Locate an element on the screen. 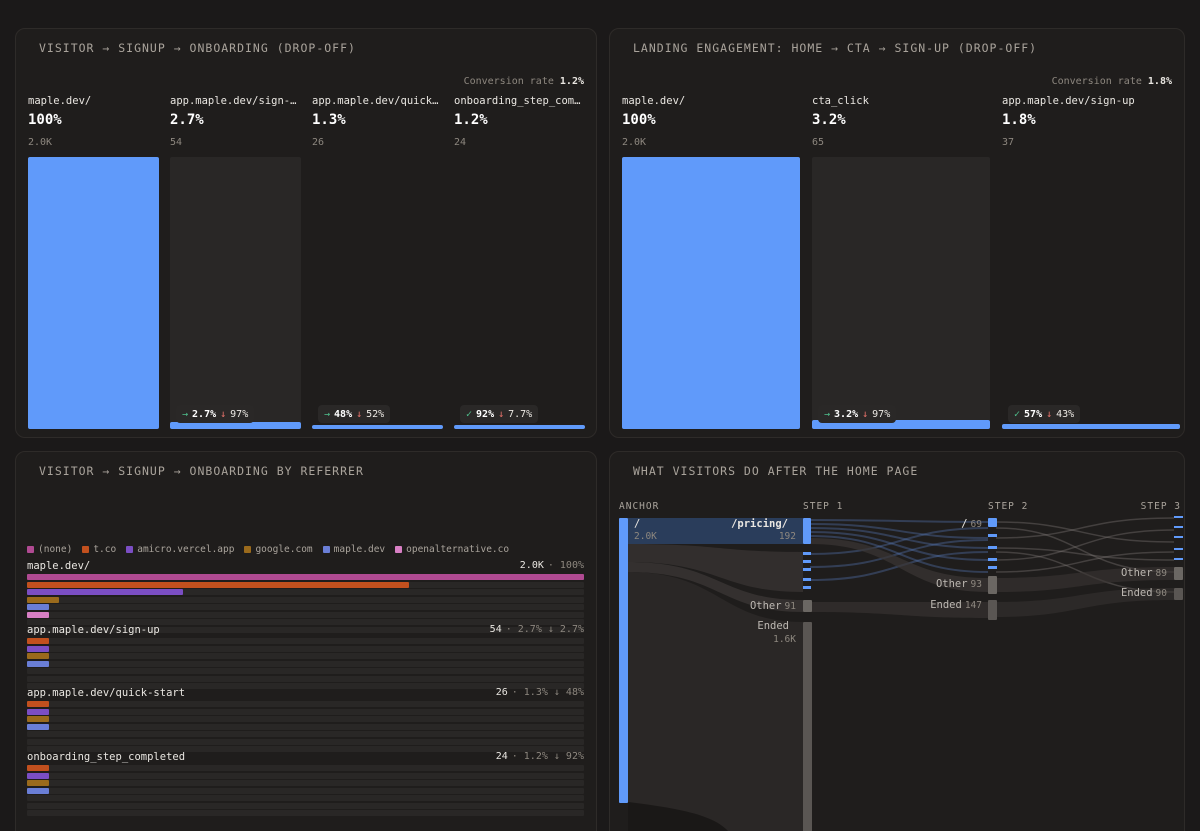 The height and width of the screenshot is (831, 1200). step-conversion-badge: → 3.2% ↓ 97% is located at coordinates (857, 414).